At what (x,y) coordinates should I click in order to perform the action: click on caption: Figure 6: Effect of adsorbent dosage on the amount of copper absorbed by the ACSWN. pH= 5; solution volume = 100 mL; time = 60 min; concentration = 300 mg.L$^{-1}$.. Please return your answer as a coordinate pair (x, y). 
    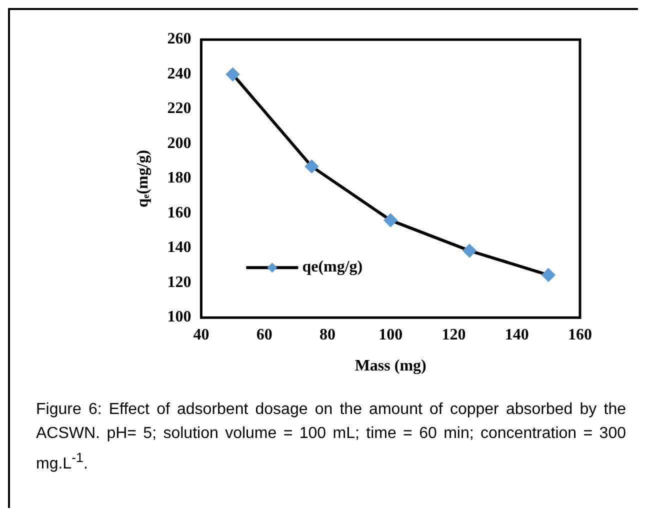
    Looking at the image, I should click on (331, 437).